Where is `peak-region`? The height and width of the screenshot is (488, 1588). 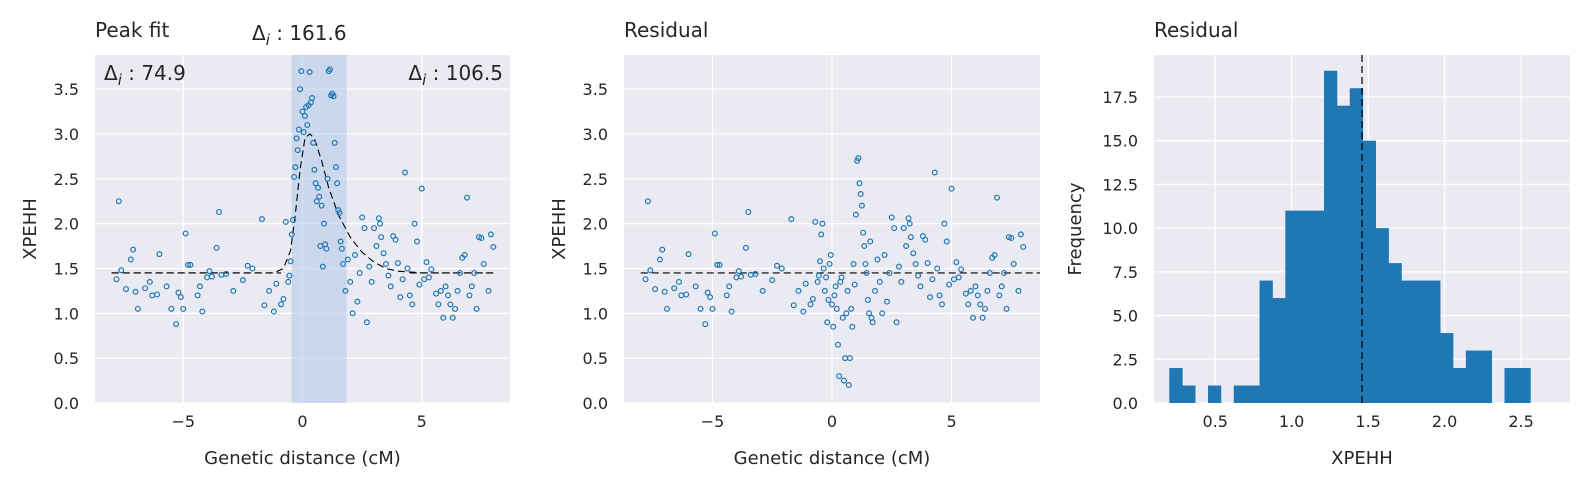 peak-region is located at coordinates (319, 229).